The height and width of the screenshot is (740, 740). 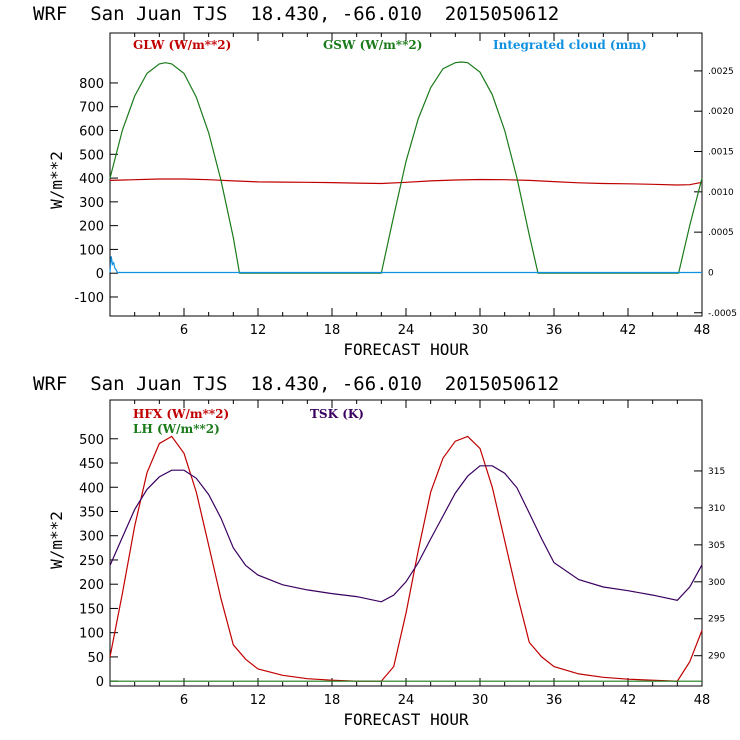 I want to click on chart2-legend-lh: LH (W/m**2), so click(x=176, y=429).